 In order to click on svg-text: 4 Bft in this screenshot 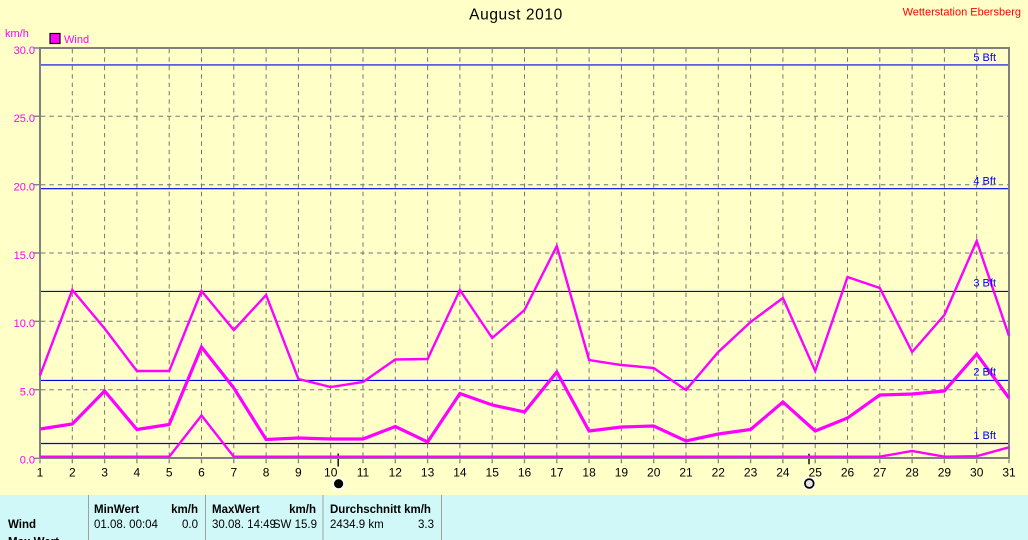, I will do `click(984, 182)`.